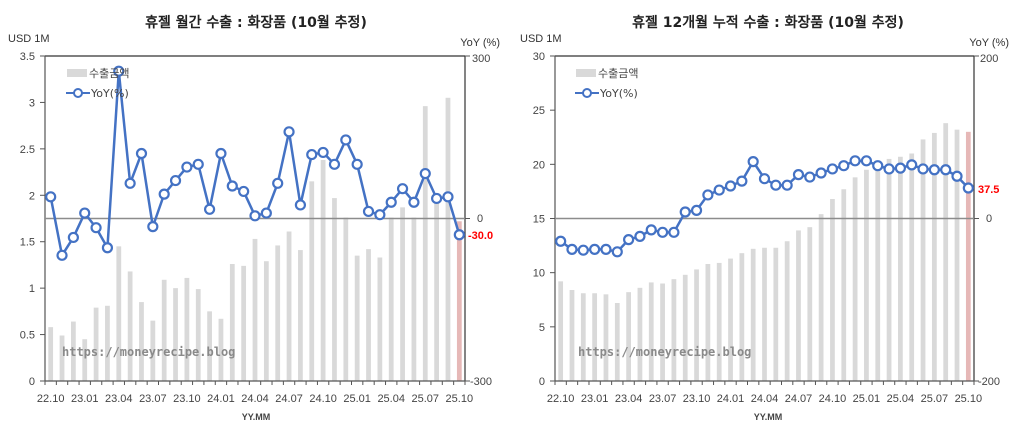  What do you see at coordinates (187, 399) in the screenshot?
I see `x-tick-label: 23.10` at bounding box center [187, 399].